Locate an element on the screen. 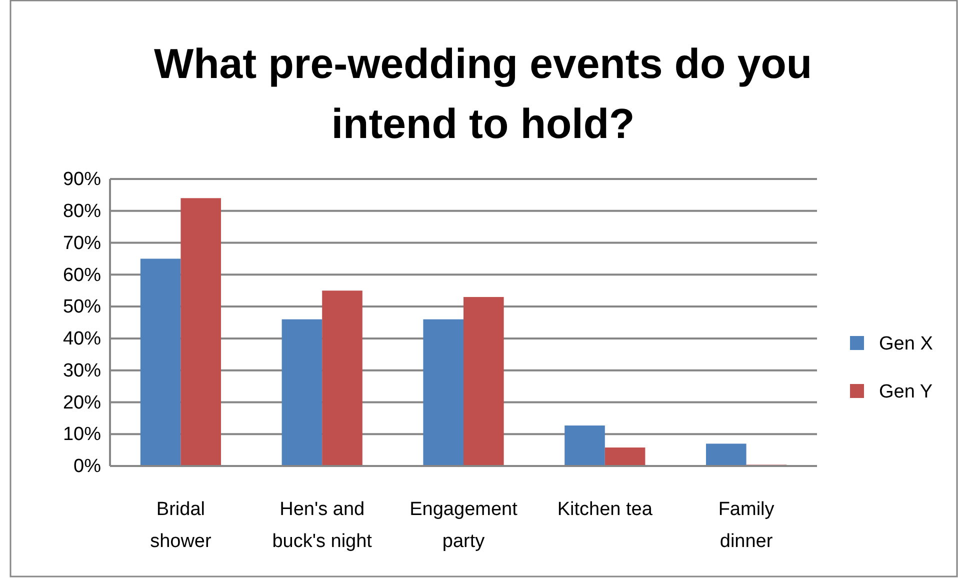 The height and width of the screenshot is (578, 958). y-tick-label: 50% is located at coordinates (82, 307).